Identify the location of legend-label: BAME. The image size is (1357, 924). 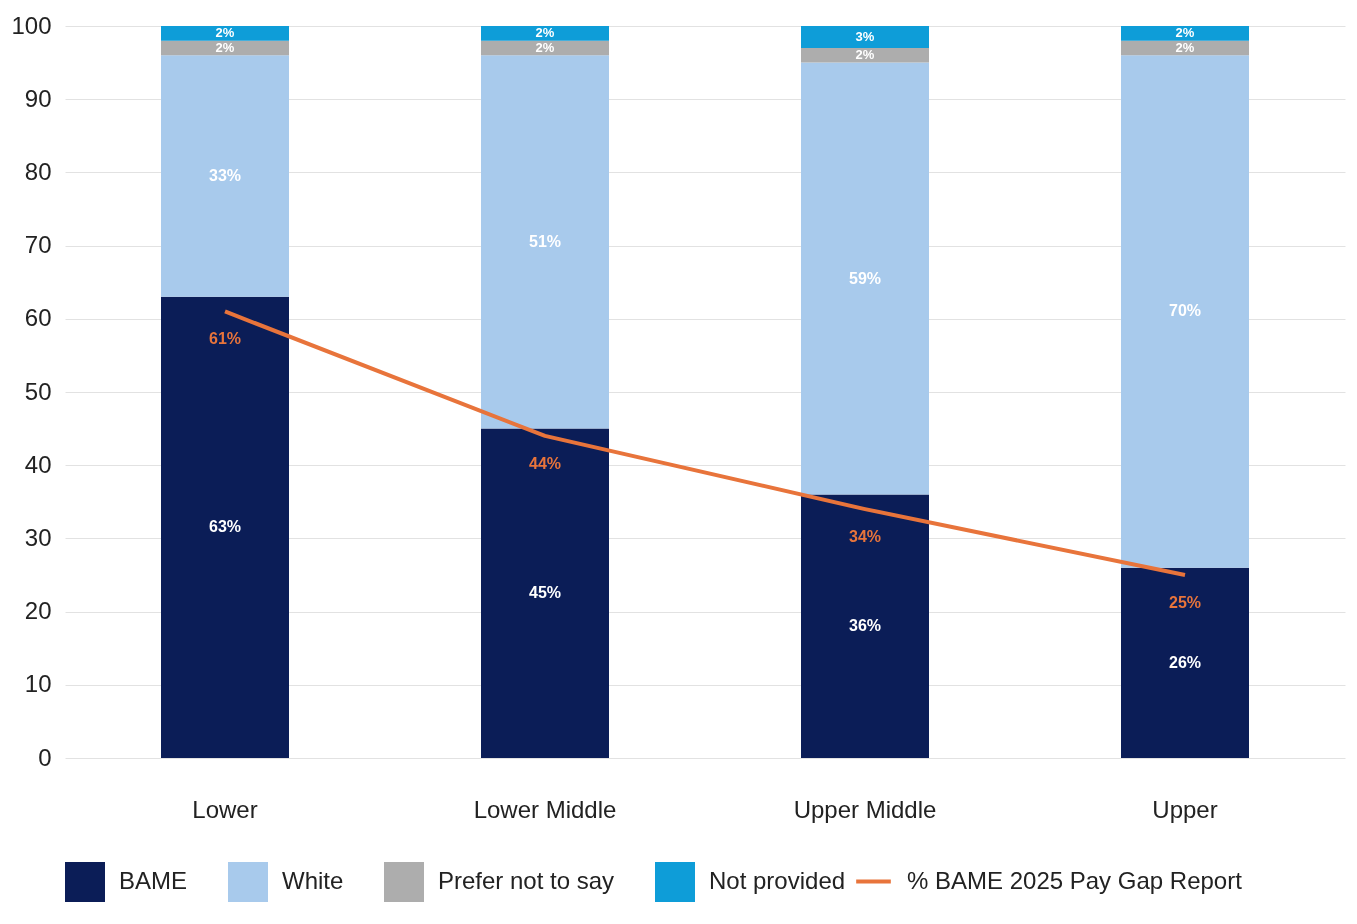
(153, 880).